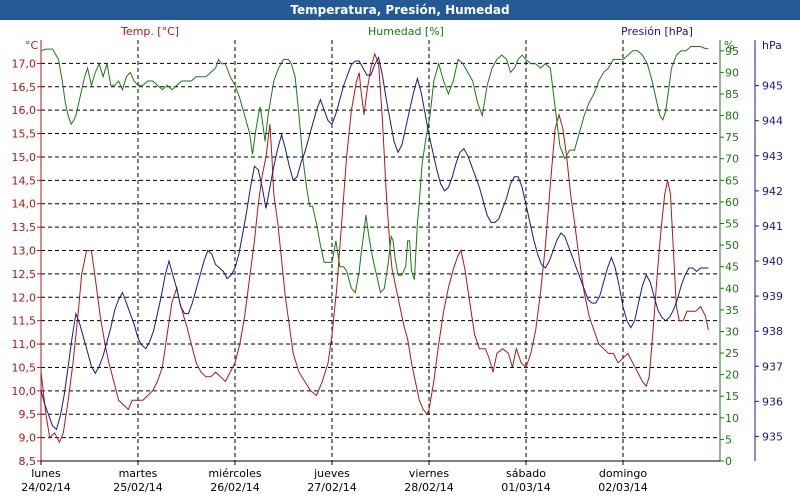  I want to click on temp-tick-label: 11,0, so click(24, 344).